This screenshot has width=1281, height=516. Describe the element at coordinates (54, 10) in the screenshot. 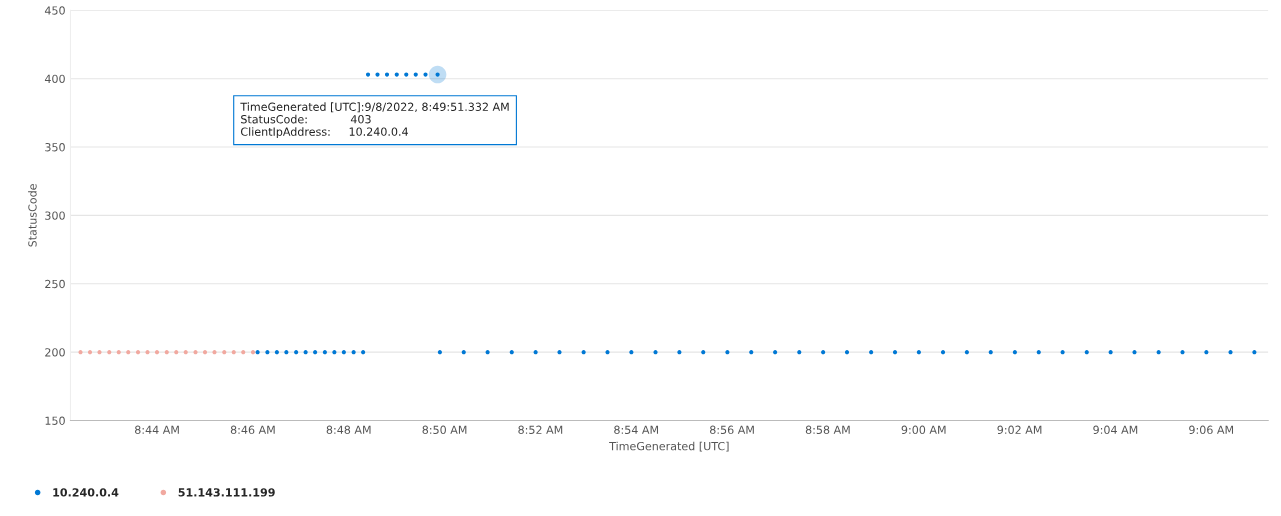

I see `y-tick-label: 450` at that location.